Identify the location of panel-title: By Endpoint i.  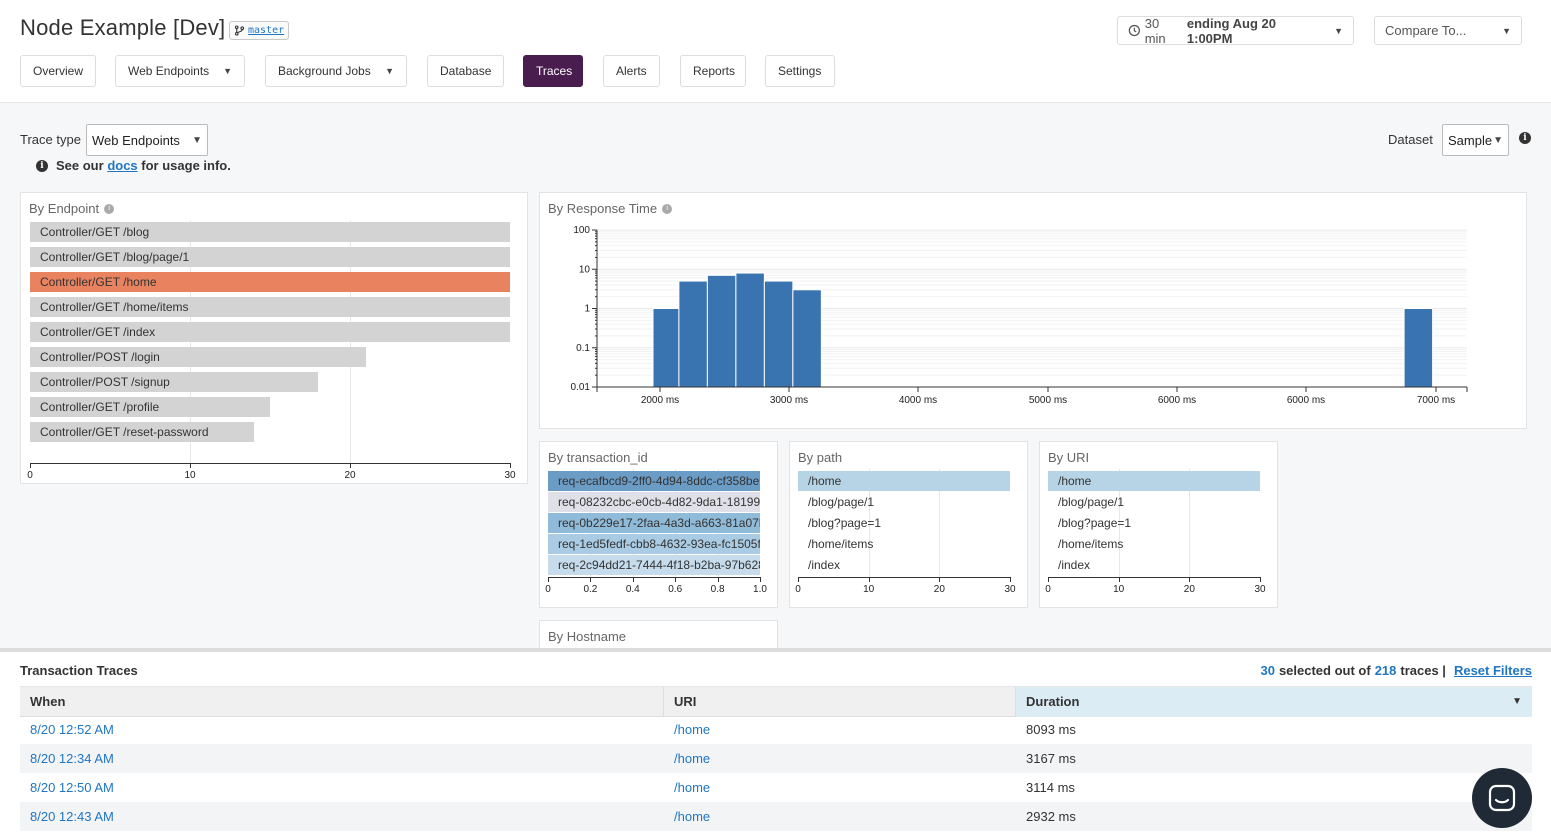
(72, 208).